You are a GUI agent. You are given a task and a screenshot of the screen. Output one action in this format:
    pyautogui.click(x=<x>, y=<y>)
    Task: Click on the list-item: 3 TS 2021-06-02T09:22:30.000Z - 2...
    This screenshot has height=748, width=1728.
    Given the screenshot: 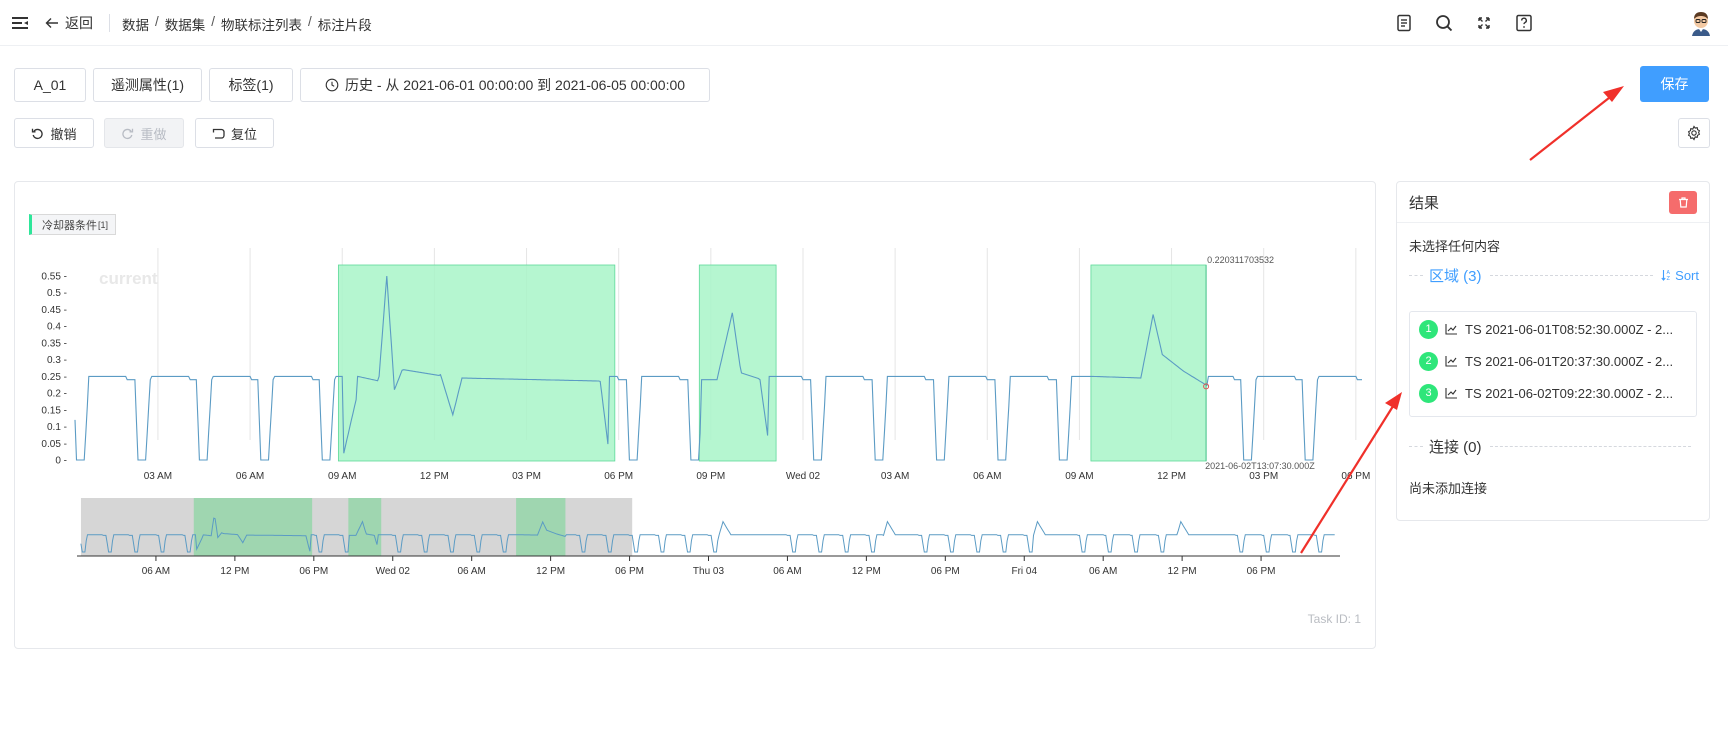 What is the action you would take?
    pyautogui.click(x=1554, y=393)
    